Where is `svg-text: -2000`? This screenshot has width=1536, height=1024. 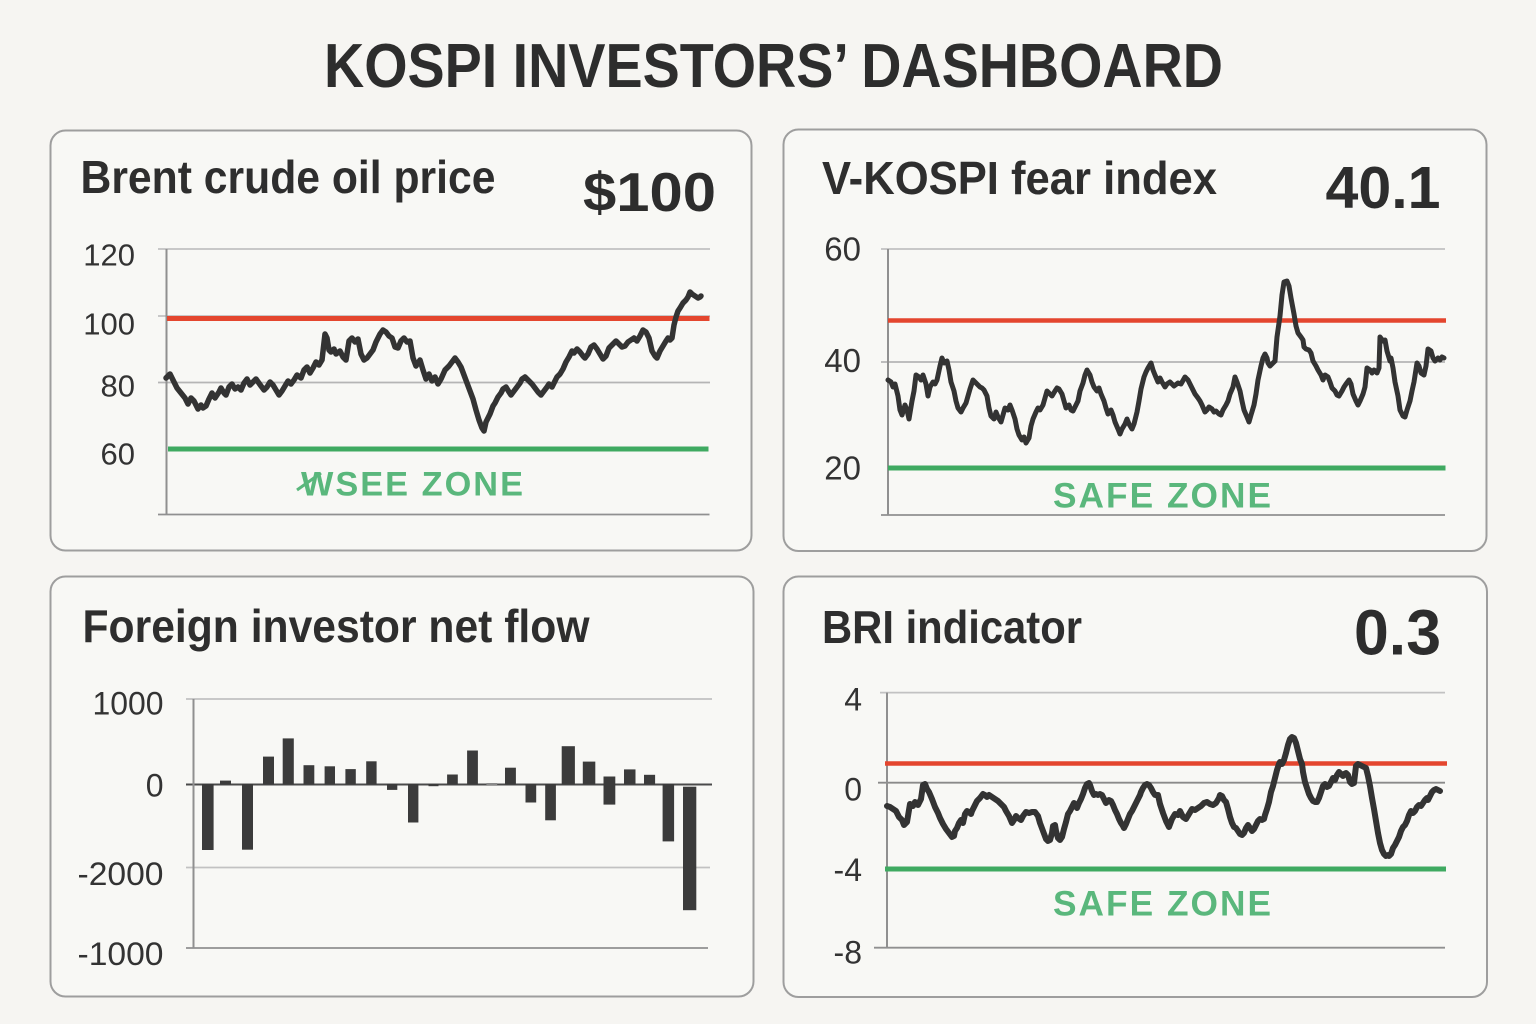 svg-text: -2000 is located at coordinates (121, 874).